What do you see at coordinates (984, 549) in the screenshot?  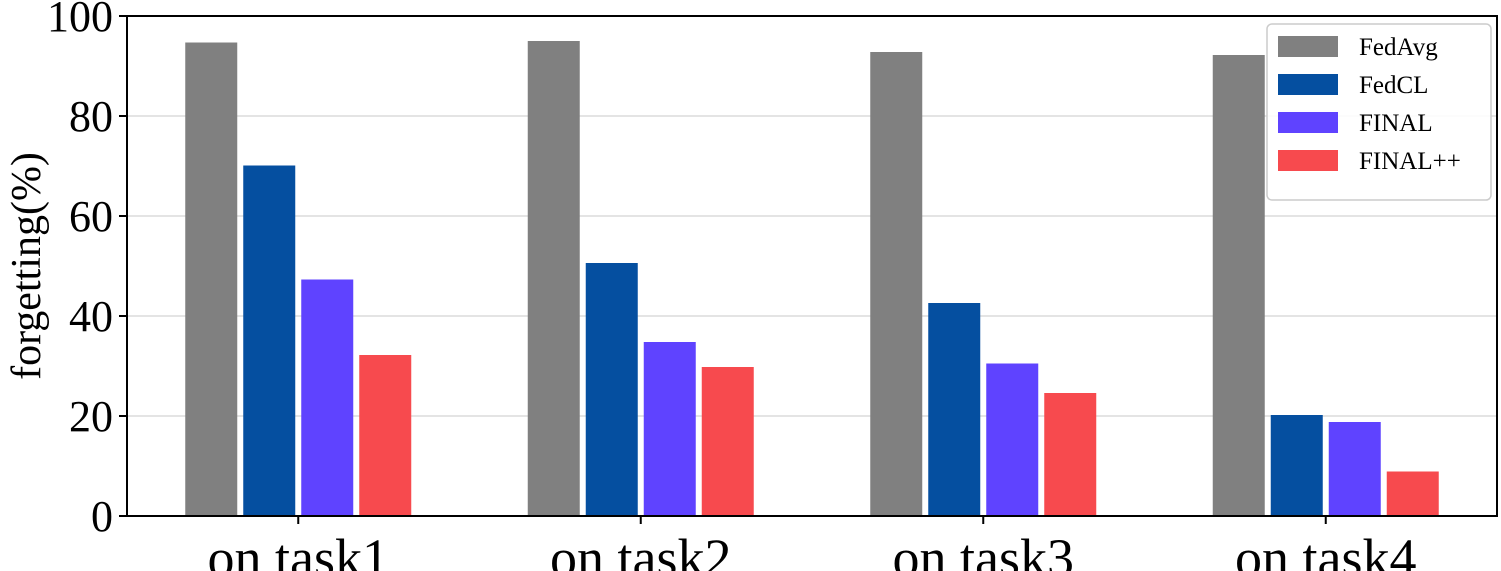 I see `x-category-label: on task3` at bounding box center [984, 549].